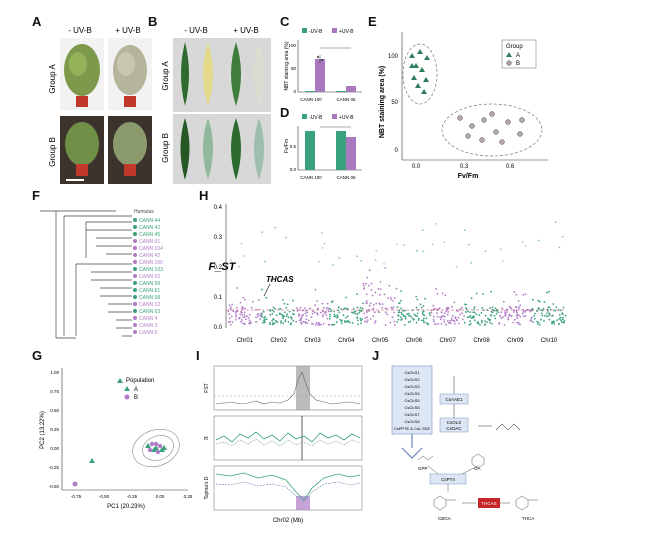 Image resolution: width=664 pixels, height=538 pixels. What do you see at coordinates (423, 468) in the screenshot?
I see `j-compound-gpp: GPP` at bounding box center [423, 468].